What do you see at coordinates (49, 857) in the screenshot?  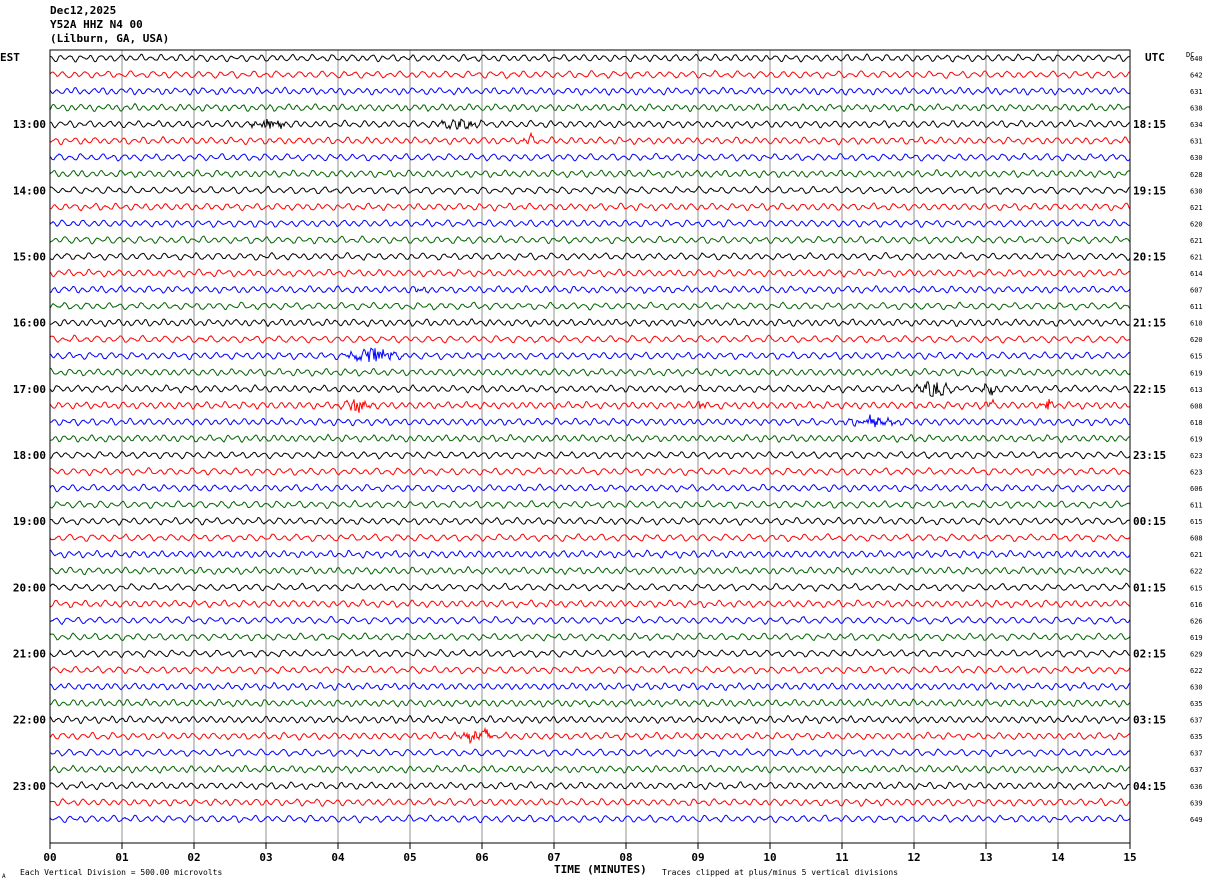 I see `x-tick-label: 00` at bounding box center [49, 857].